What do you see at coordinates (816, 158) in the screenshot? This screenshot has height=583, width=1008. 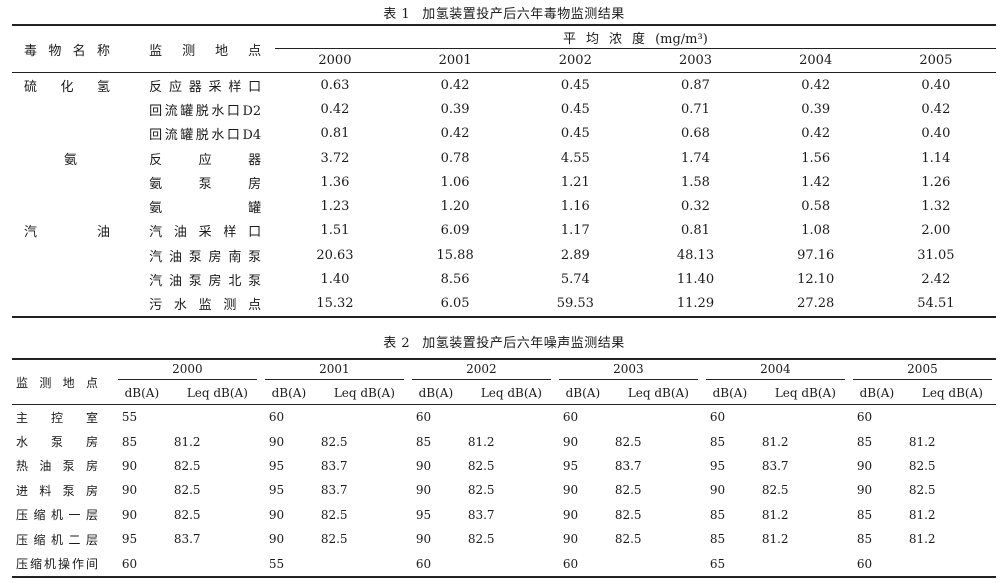 I see `concentration-value: 1.56` at bounding box center [816, 158].